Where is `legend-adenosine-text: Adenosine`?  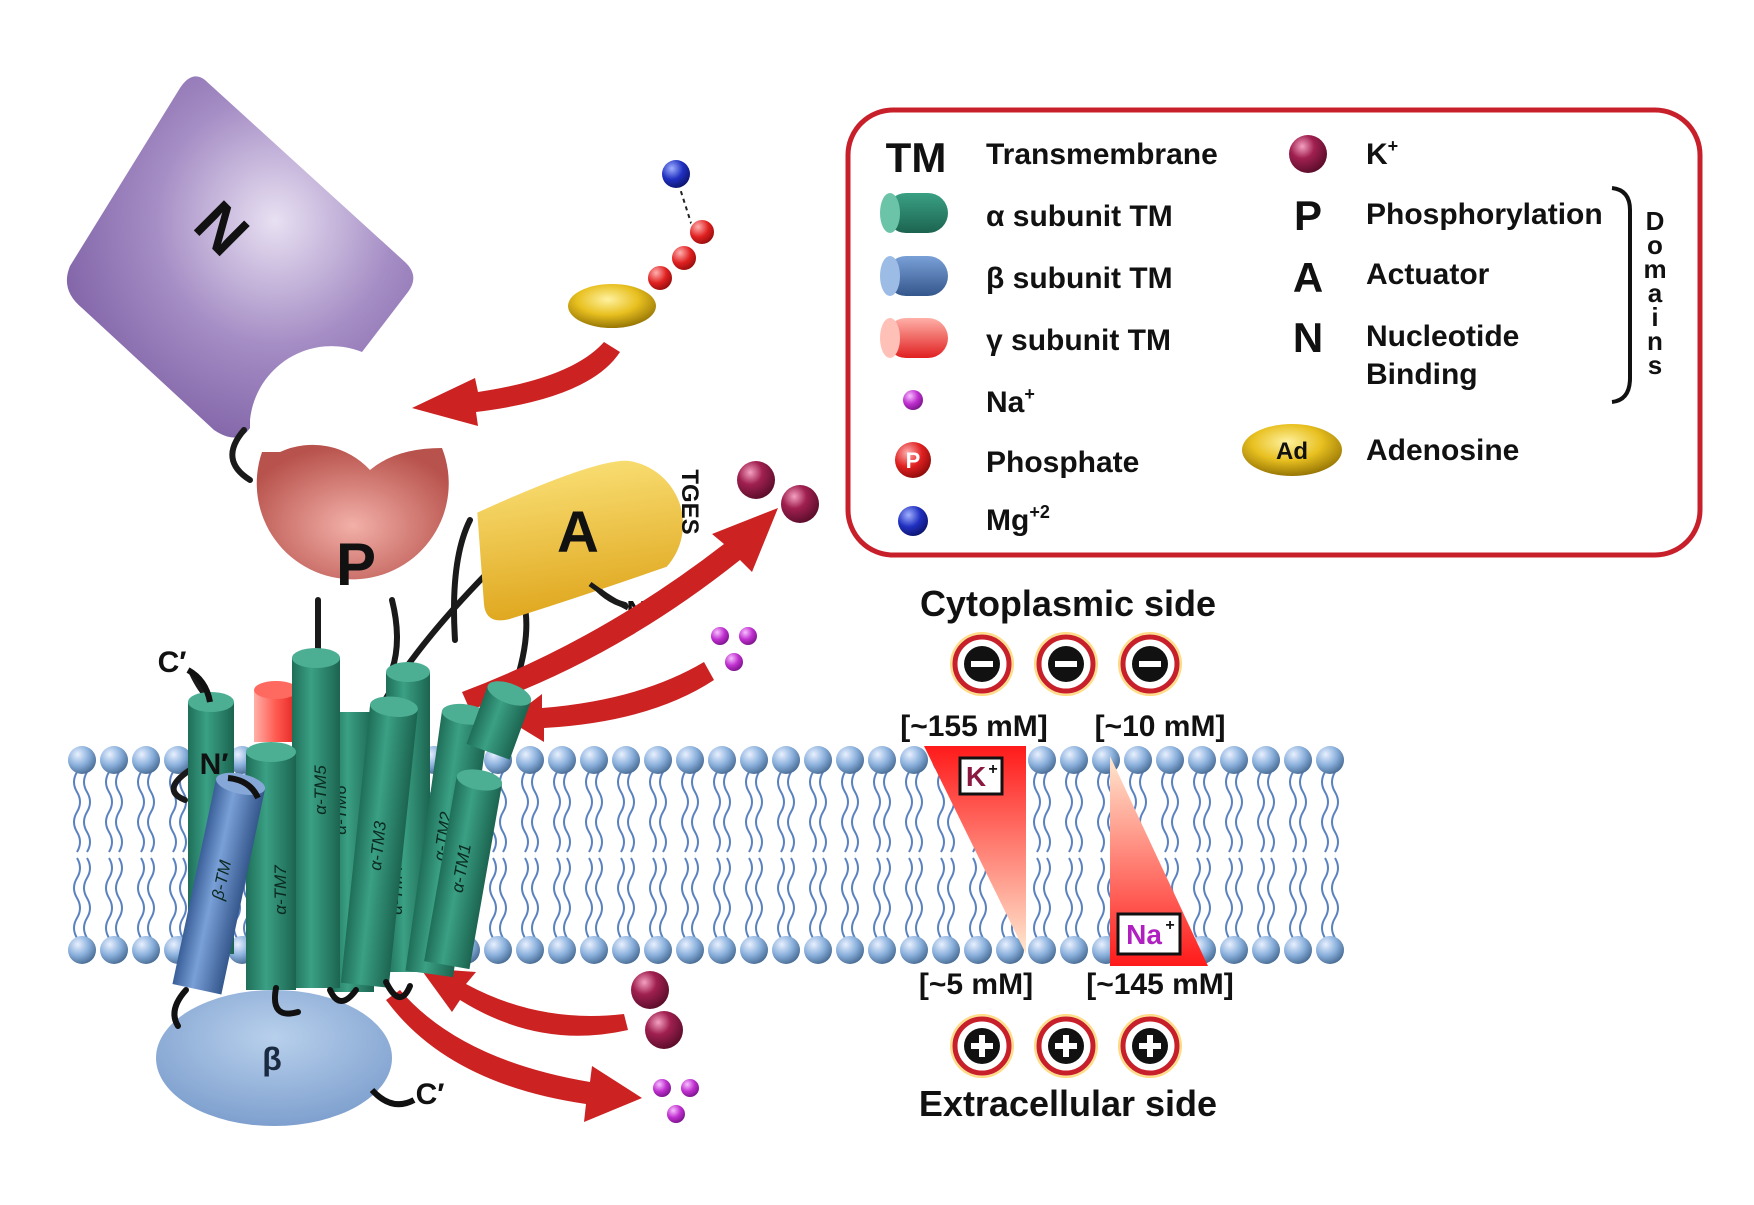 legend-adenosine-text: Adenosine is located at coordinates (1442, 450).